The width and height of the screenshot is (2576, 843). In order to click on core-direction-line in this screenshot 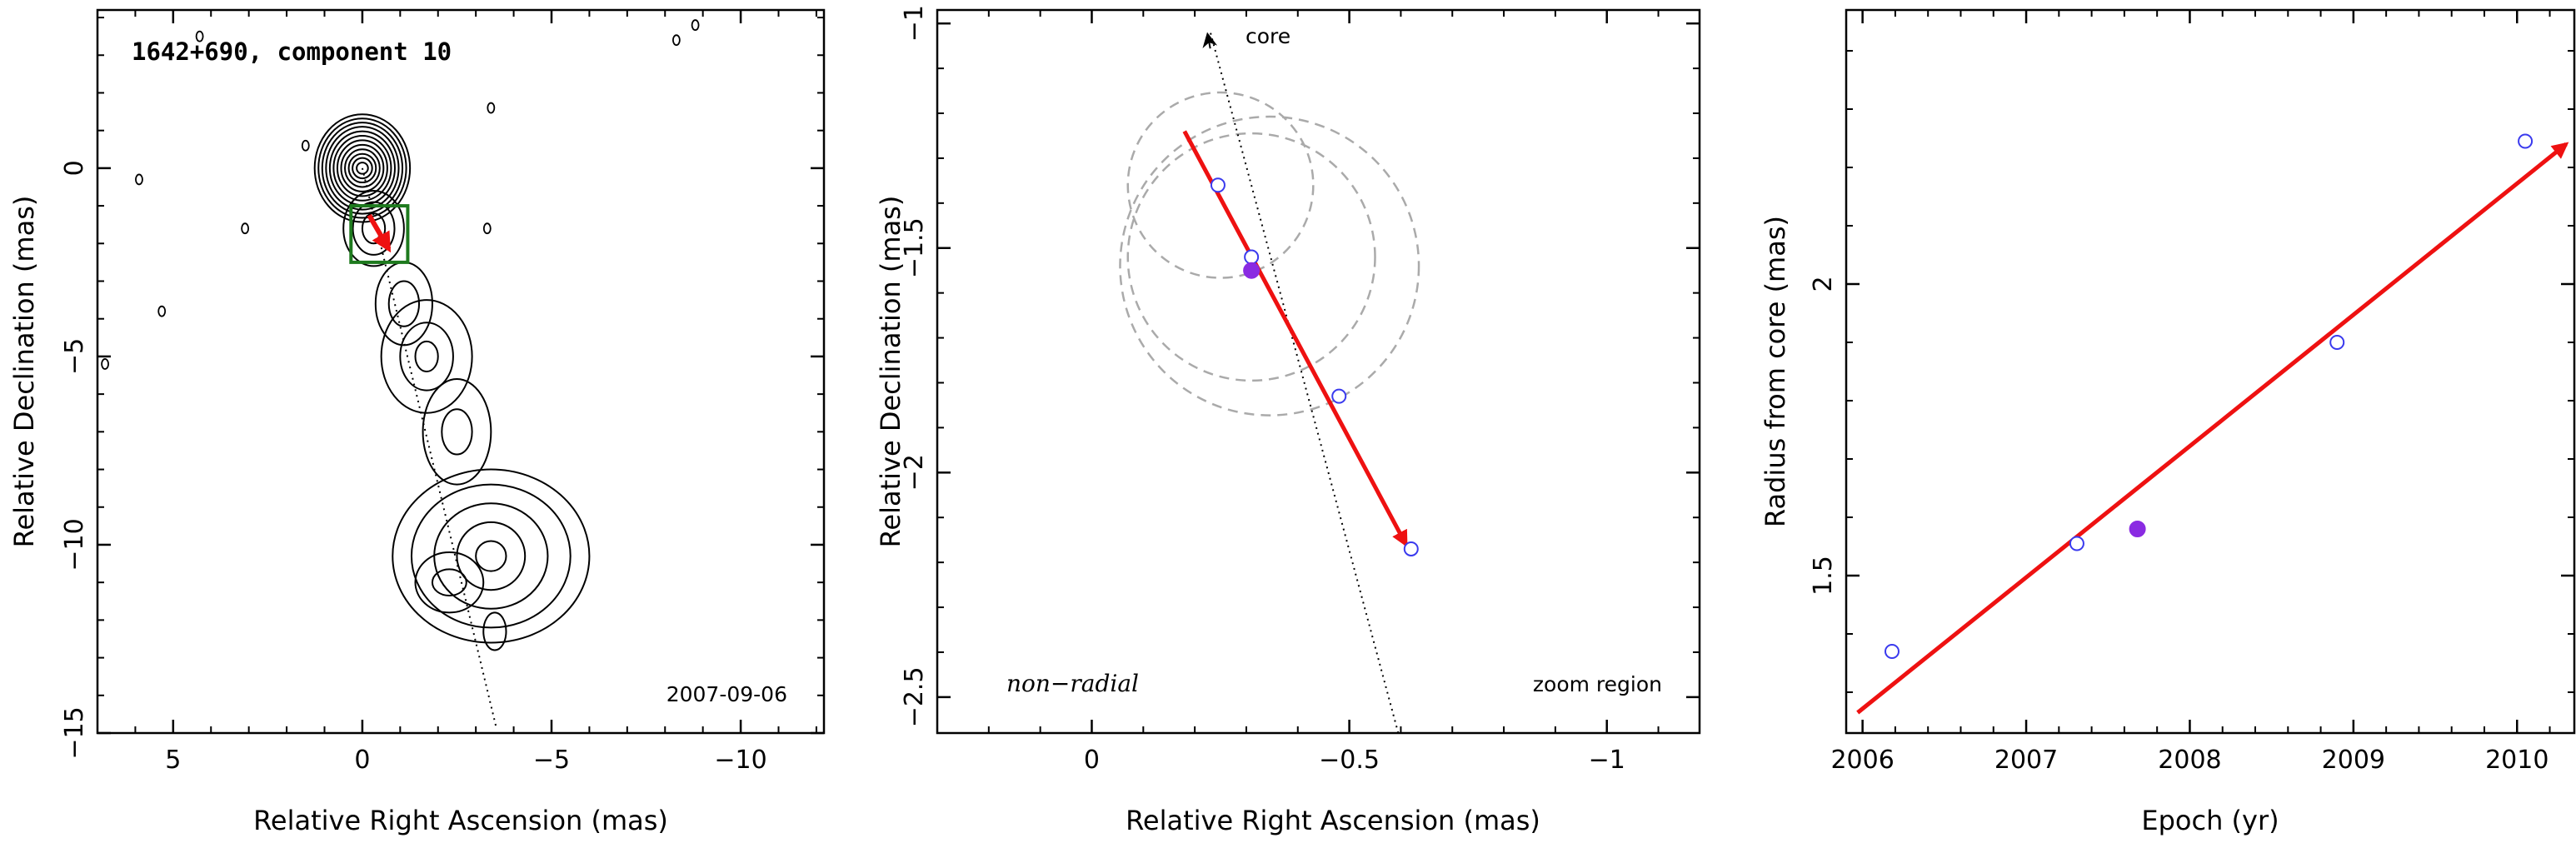, I will do `click(1304, 382)`.